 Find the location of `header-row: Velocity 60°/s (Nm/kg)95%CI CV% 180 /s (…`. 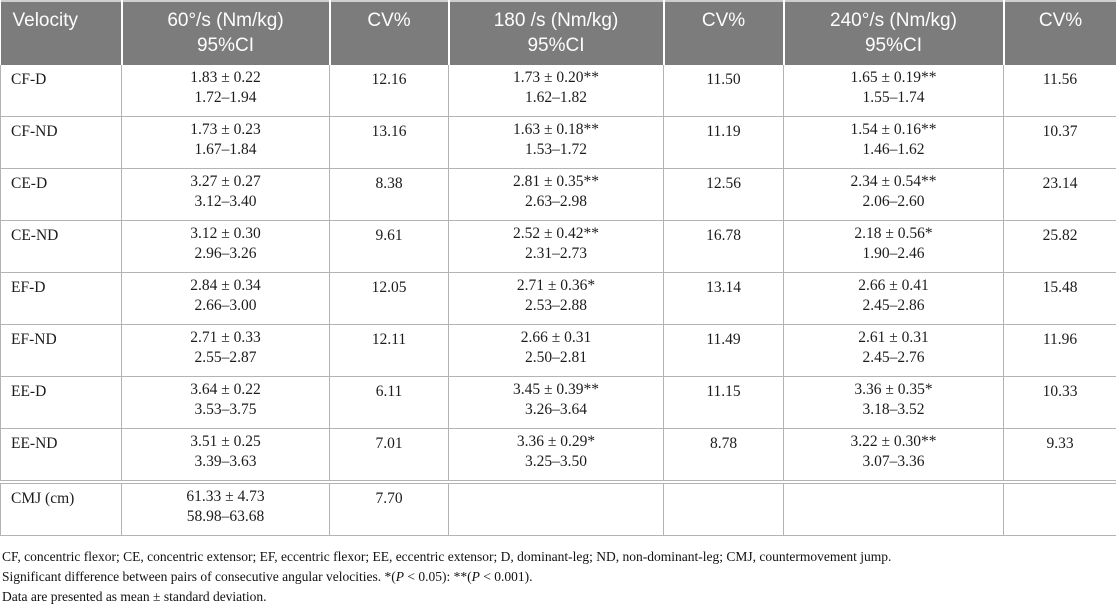

header-row: Velocity 60°/s (Nm/kg)95%CI CV% 180 /s (… is located at coordinates (558, 33).